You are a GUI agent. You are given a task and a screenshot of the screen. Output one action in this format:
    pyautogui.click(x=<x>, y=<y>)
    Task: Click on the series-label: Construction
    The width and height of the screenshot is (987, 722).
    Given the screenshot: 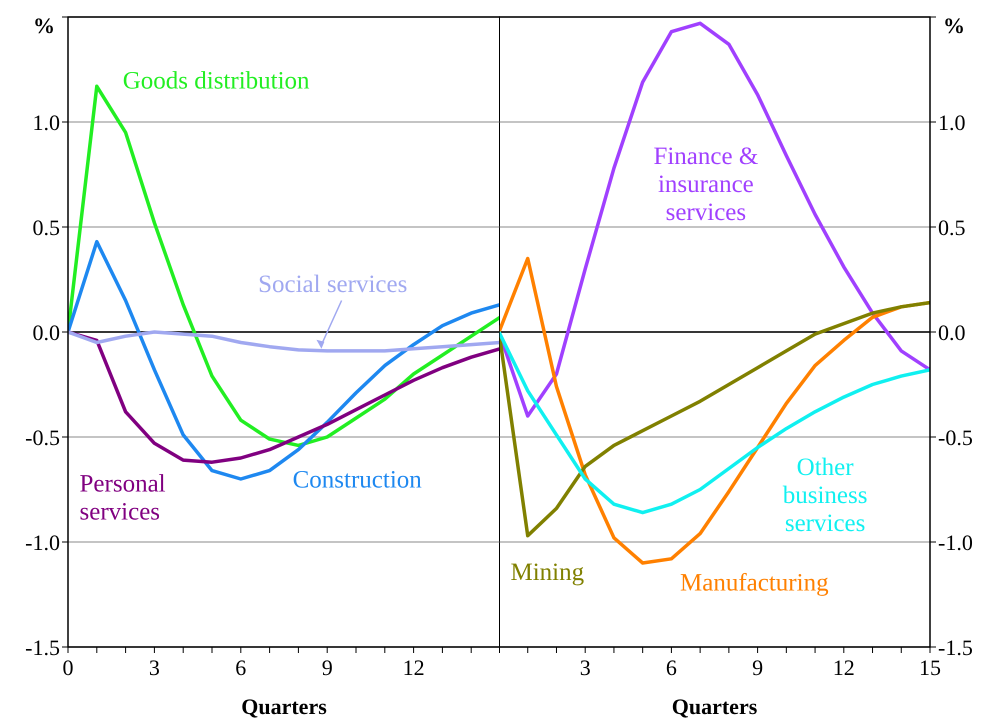 What is the action you would take?
    pyautogui.click(x=357, y=480)
    